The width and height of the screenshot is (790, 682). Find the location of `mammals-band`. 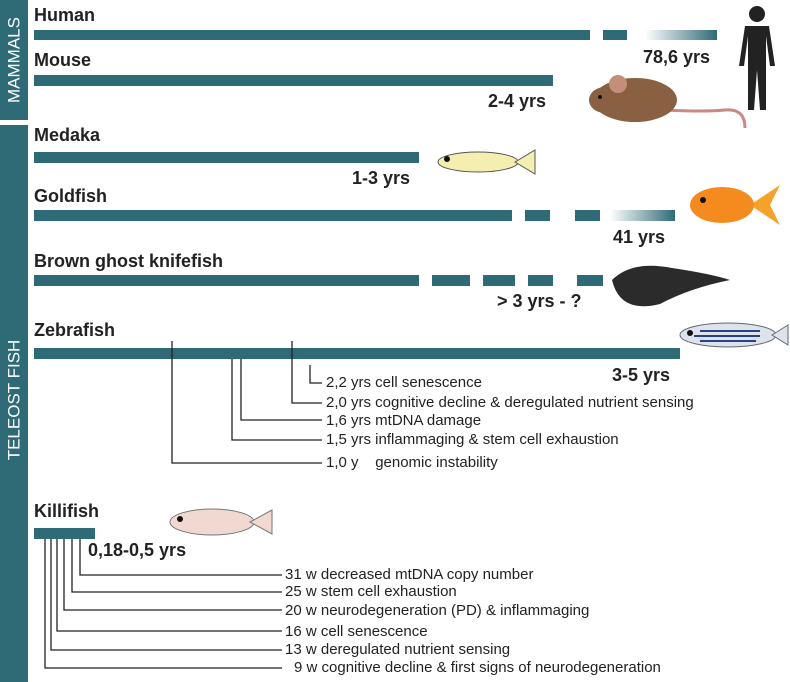

mammals-band is located at coordinates (14, 60).